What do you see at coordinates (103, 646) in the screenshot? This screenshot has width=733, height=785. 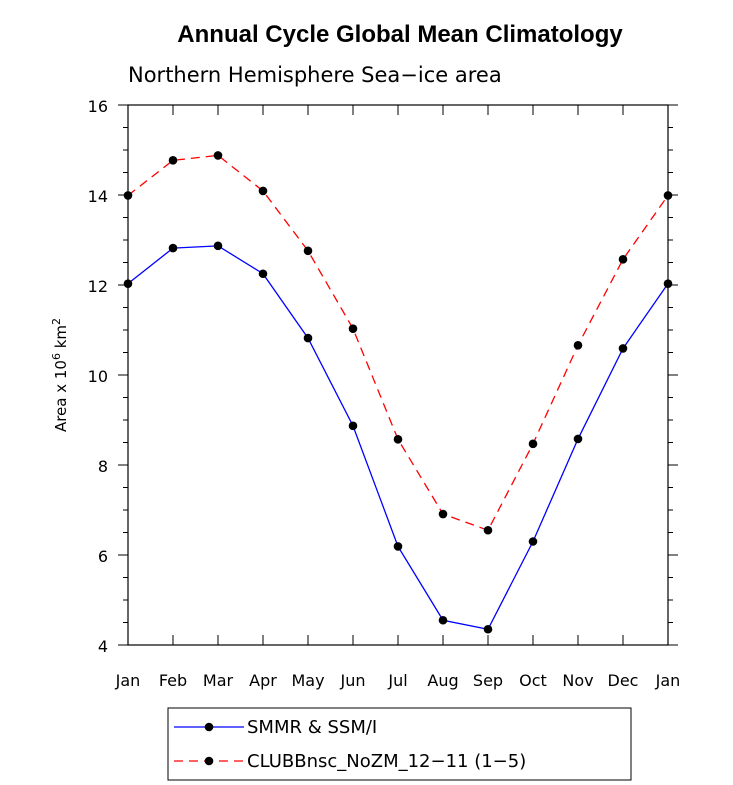 I see `y-tick-label: 4` at bounding box center [103, 646].